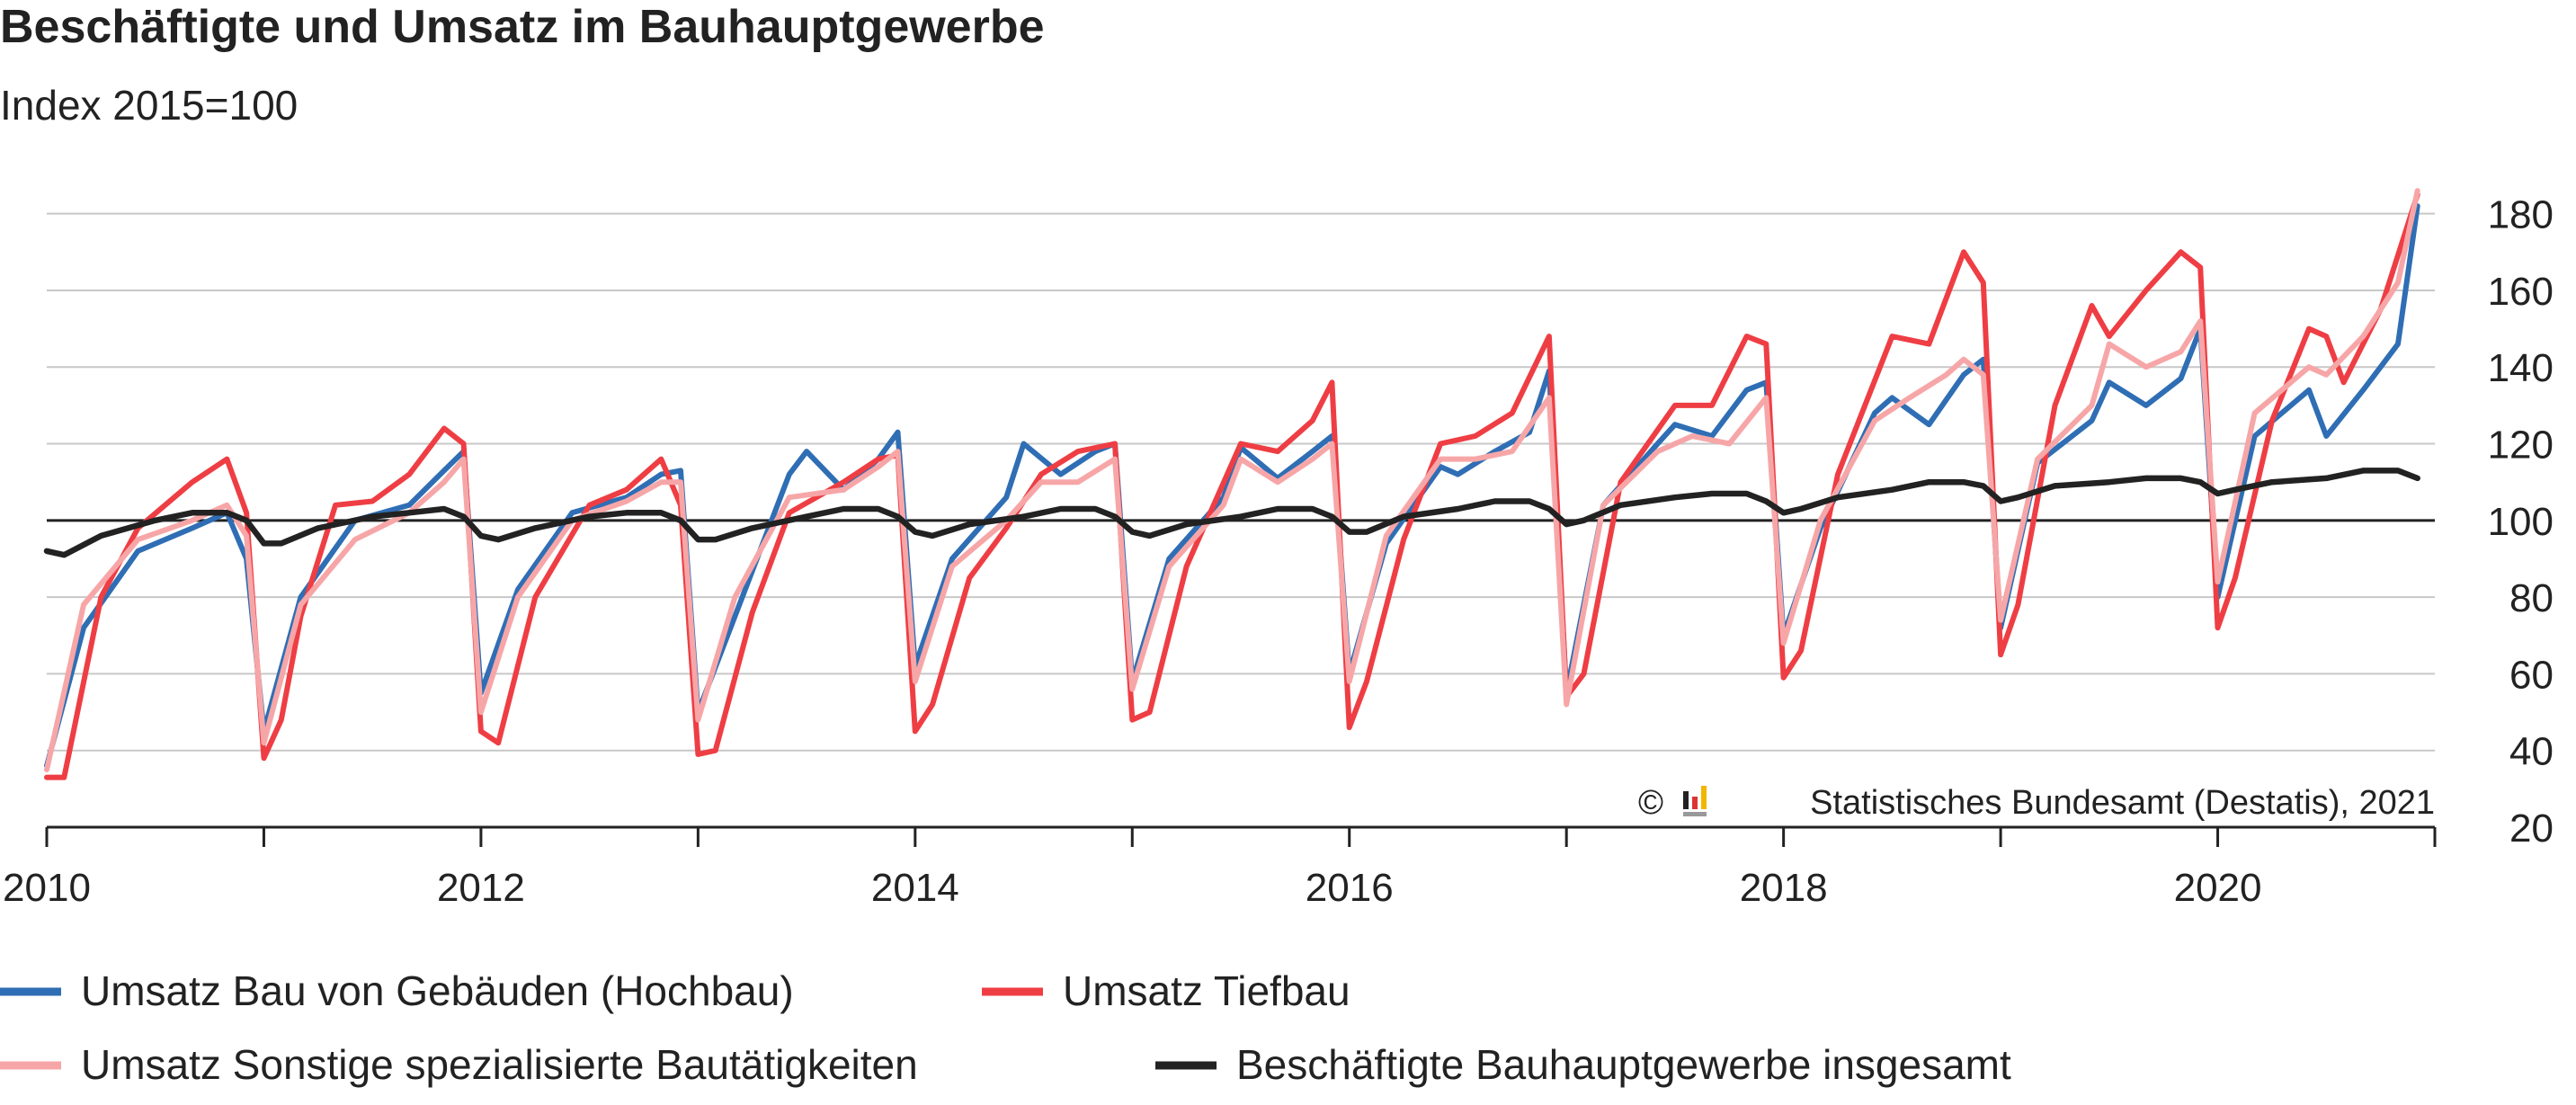 The image size is (2576, 1105). Describe the element at coordinates (47, 888) in the screenshot. I see `x-tick-label: 2010` at that location.